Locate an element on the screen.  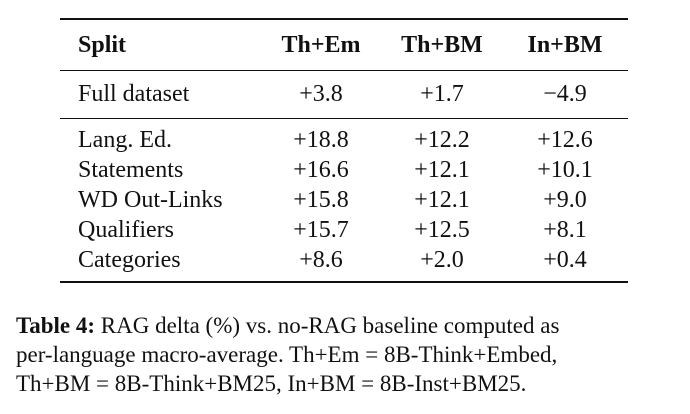
cell-th-em: +15.8 is located at coordinates (321, 199).